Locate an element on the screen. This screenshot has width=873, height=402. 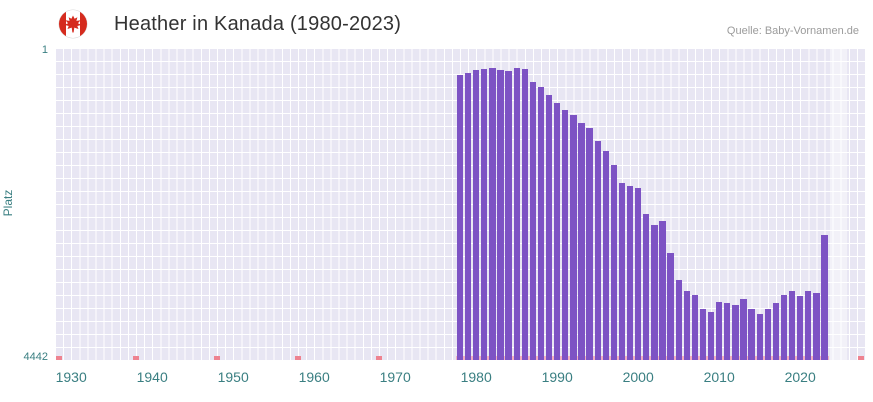
x-tick-label: 1990 is located at coordinates (557, 377).